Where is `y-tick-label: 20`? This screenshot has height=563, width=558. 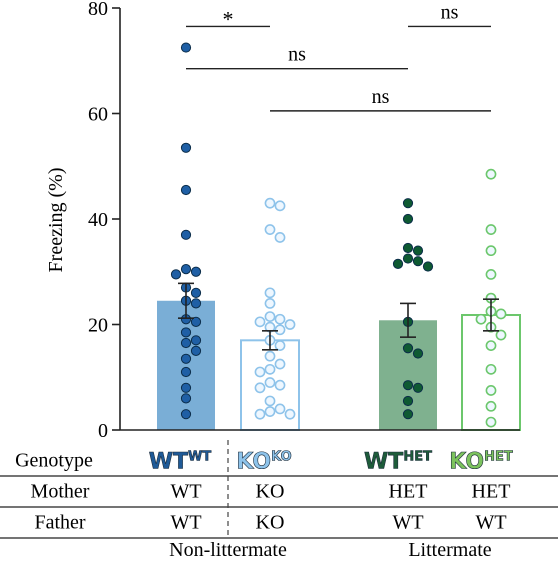
y-tick-label: 20 is located at coordinates (98, 326).